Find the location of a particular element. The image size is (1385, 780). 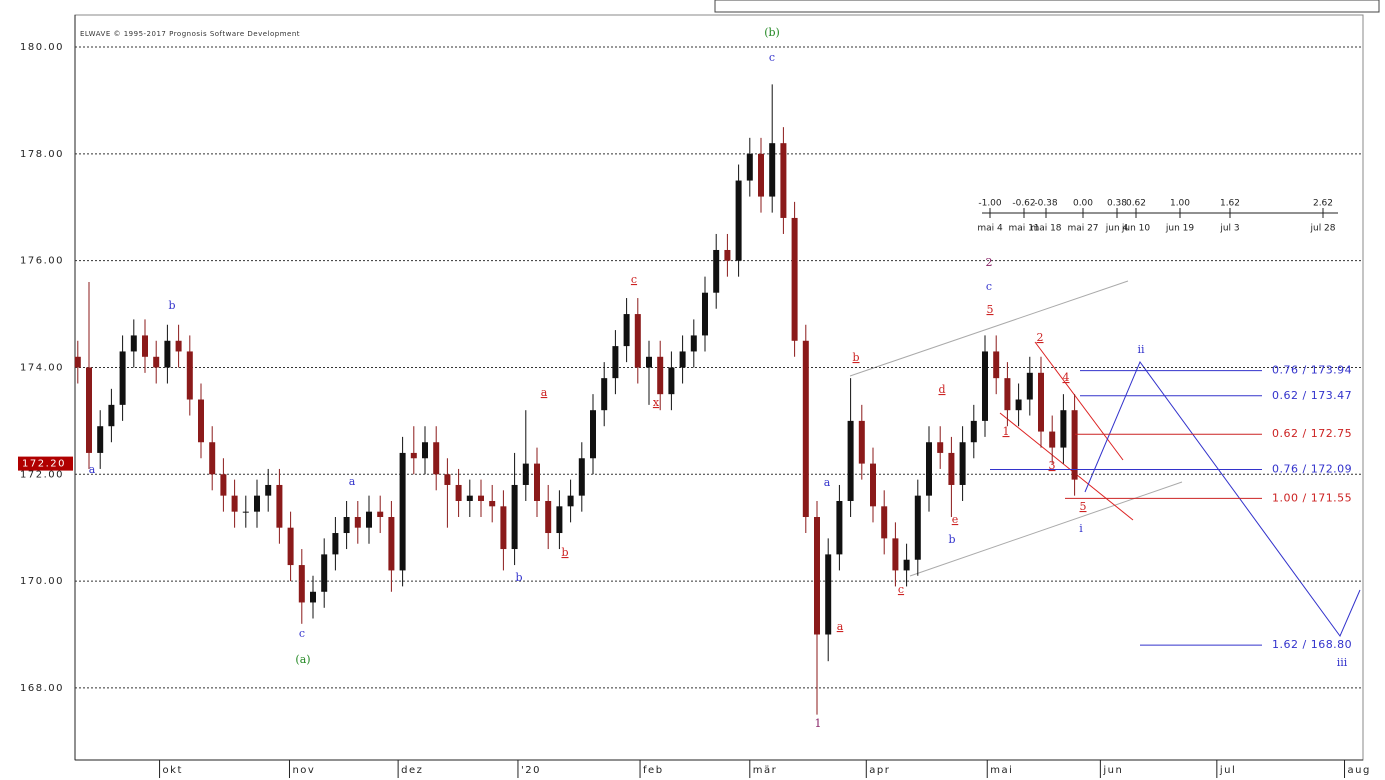

wave-label: 4 is located at coordinates (1066, 377).